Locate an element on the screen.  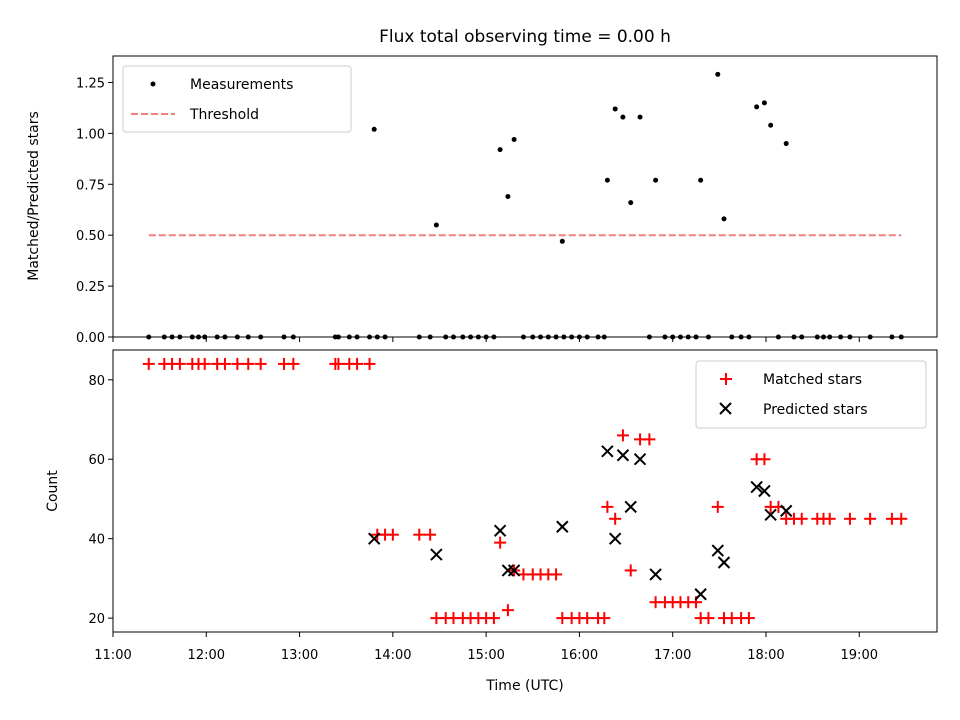
x-tick-label: 15:00 is located at coordinates (485, 655).